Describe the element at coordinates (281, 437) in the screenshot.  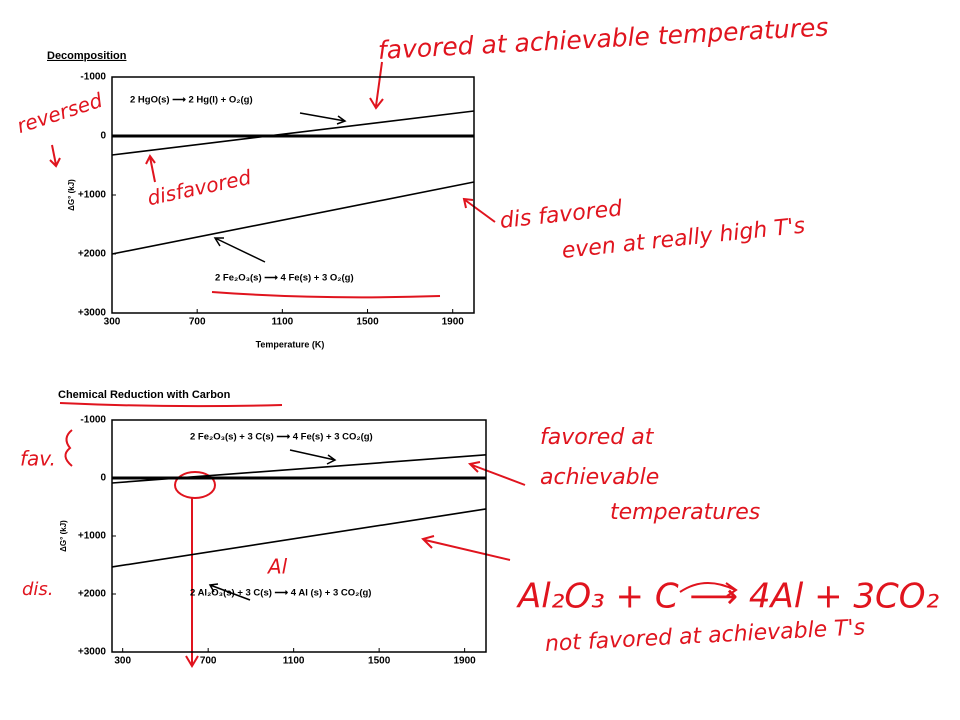
I see `series-label: 2 Fe₂O₃(s) + 3 C(s) ⟶ 4 Fe(s) + 3 CO₂(g)` at that location.